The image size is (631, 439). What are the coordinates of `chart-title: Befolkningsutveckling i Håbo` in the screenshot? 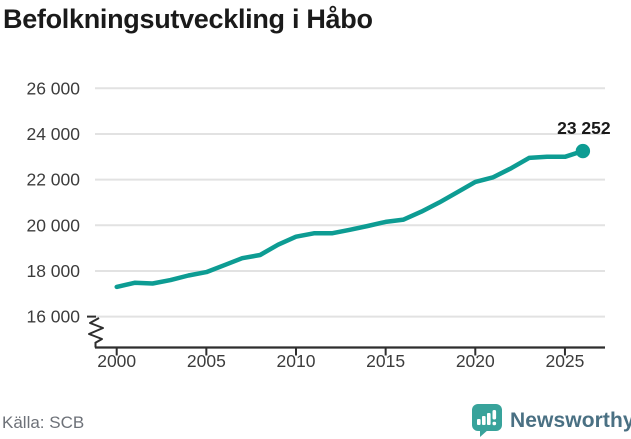 It's located at (188, 19).